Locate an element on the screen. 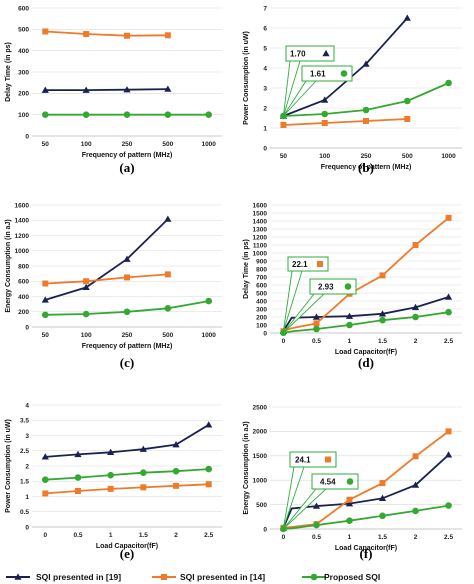 This screenshot has height=584, width=474. y-tick-label: 500 is located at coordinates (261, 505).